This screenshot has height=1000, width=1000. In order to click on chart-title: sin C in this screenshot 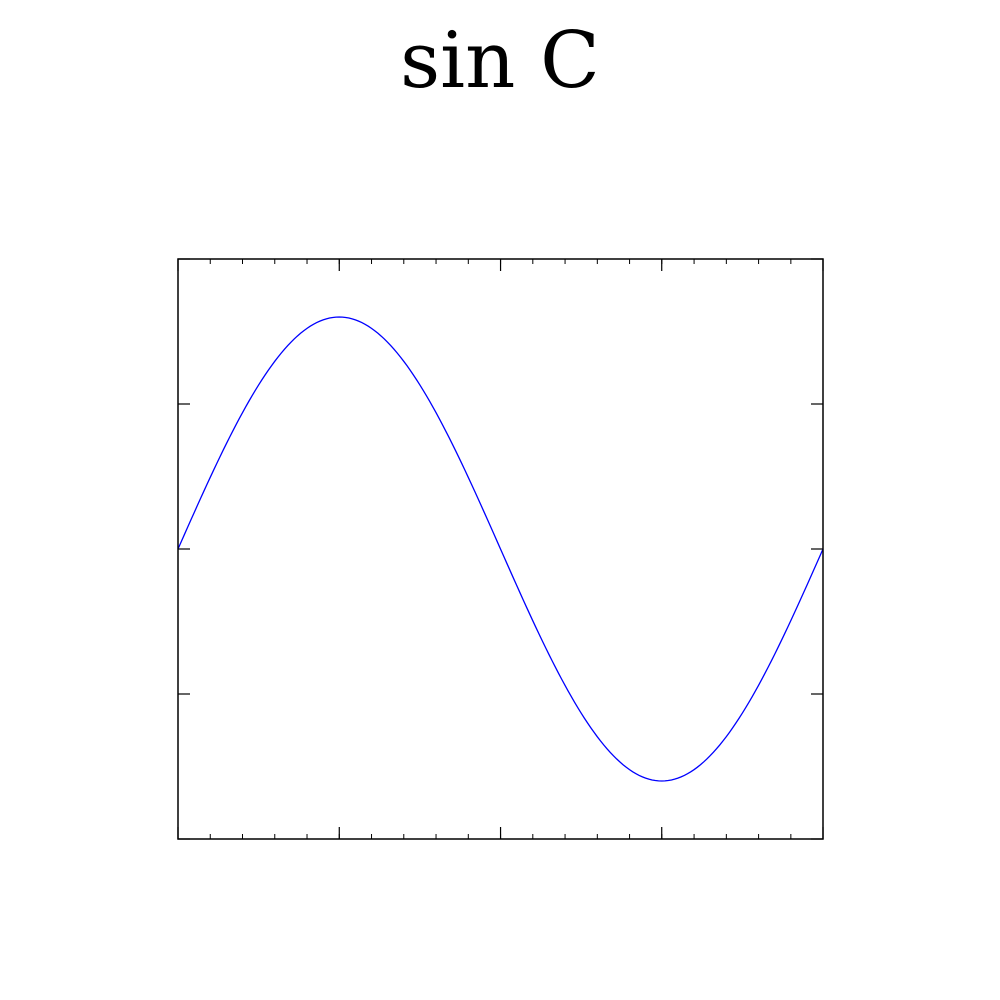, I will do `click(500, 61)`.